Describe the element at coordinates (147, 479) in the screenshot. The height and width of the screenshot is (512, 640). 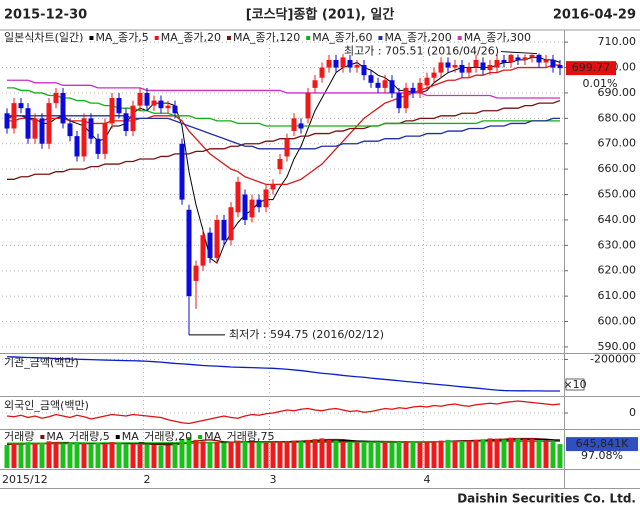
I see `x-tick-label: 2` at that location.